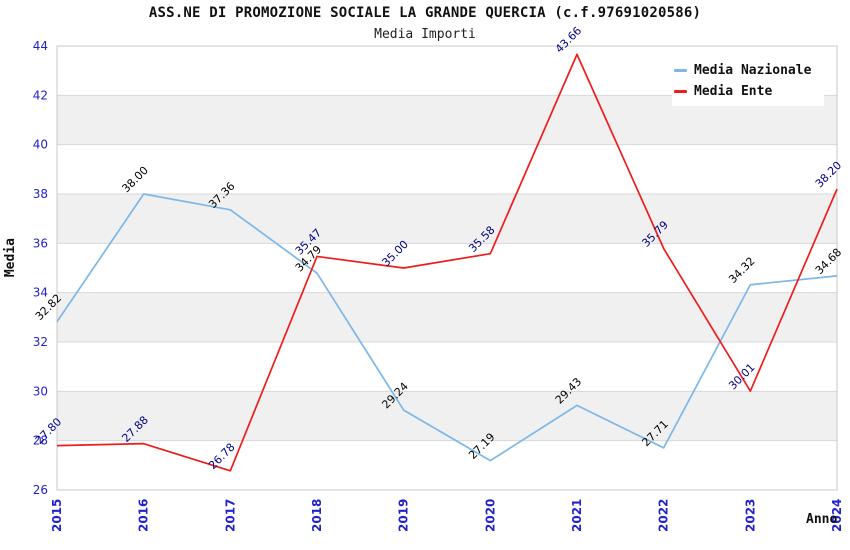 The image size is (850, 550). I want to click on chart-subtitle: Media Importi, so click(425, 34).